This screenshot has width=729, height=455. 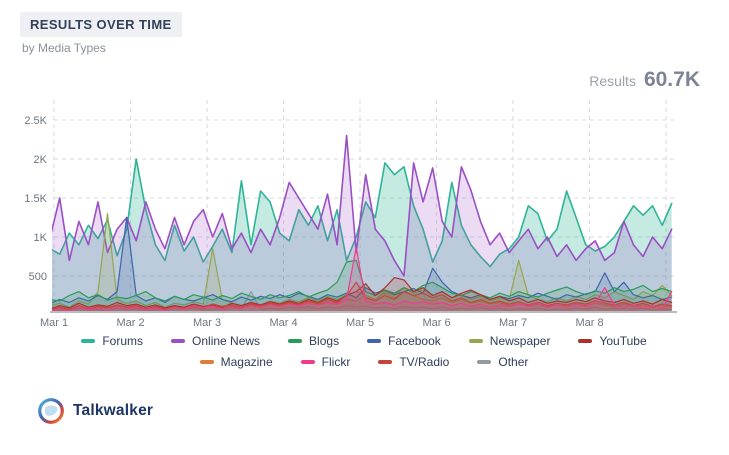 I want to click on legend-label: Blogs, so click(x=324, y=341).